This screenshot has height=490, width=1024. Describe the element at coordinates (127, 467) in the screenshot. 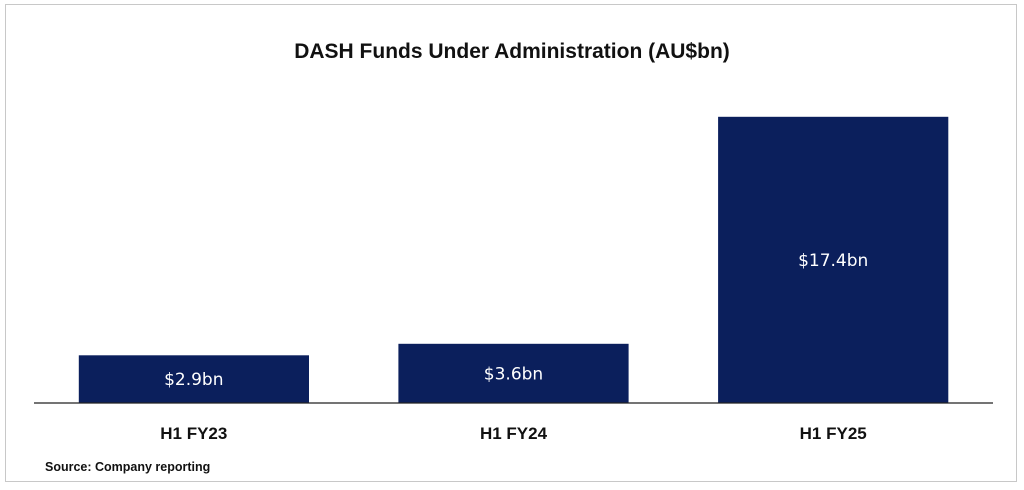

I see `source-note: Source: Company reporting` at that location.